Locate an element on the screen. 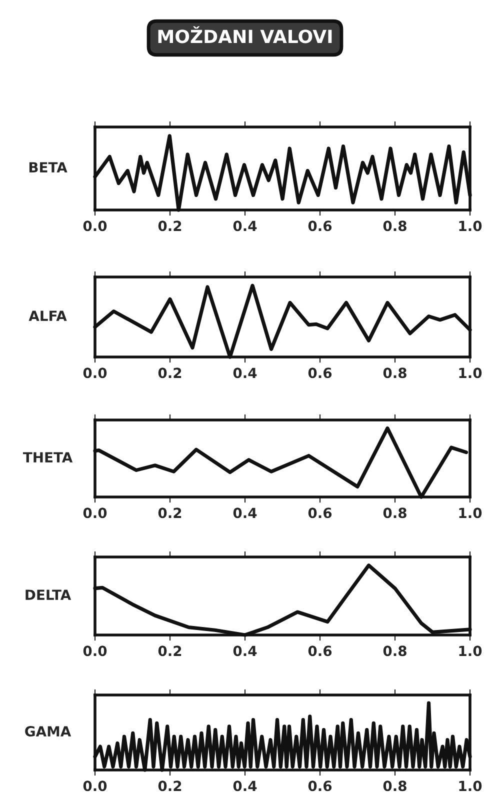 Image resolution: width=490 pixels, height=803 pixels. y-axis-title: THETA is located at coordinates (47, 457).